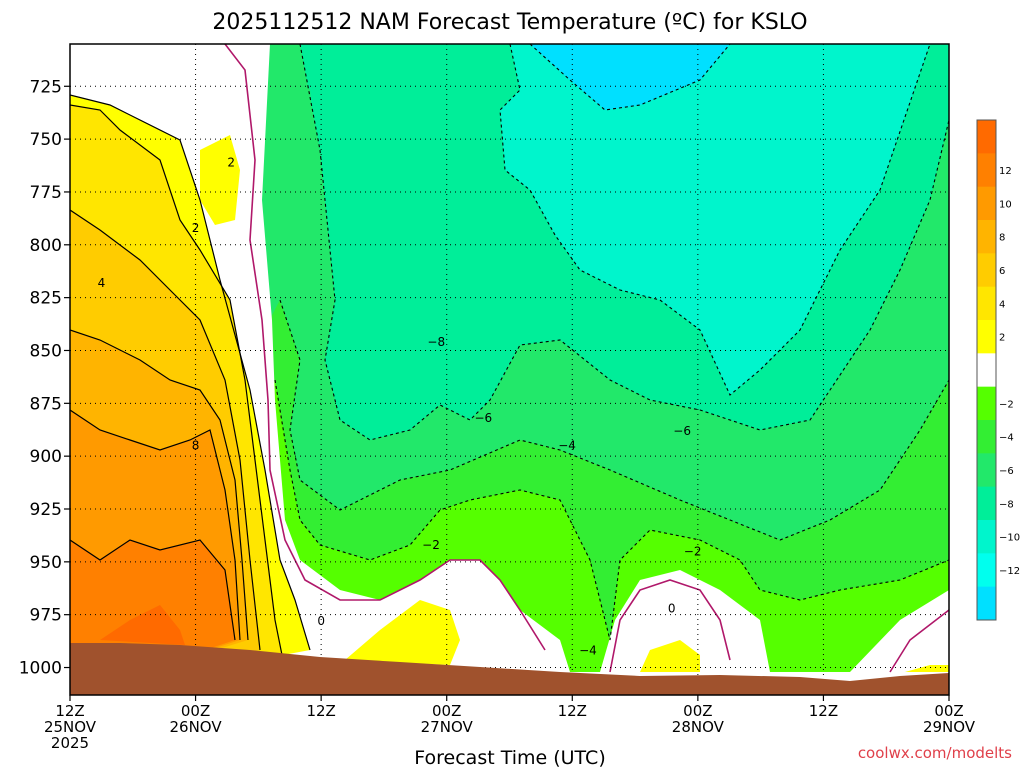  What do you see at coordinates (46, 457) in the screenshot?
I see `y-tick-label: 900` at bounding box center [46, 457].